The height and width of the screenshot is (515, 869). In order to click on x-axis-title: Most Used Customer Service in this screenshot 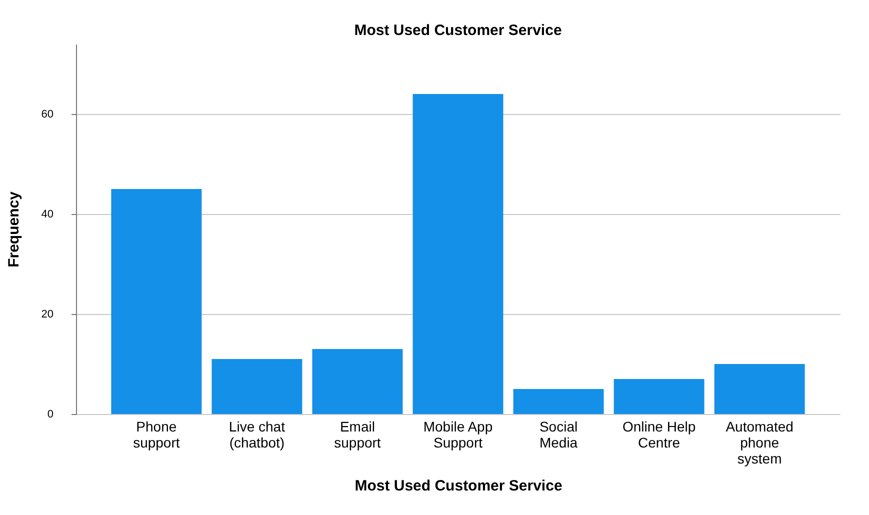, I will do `click(458, 486)`.